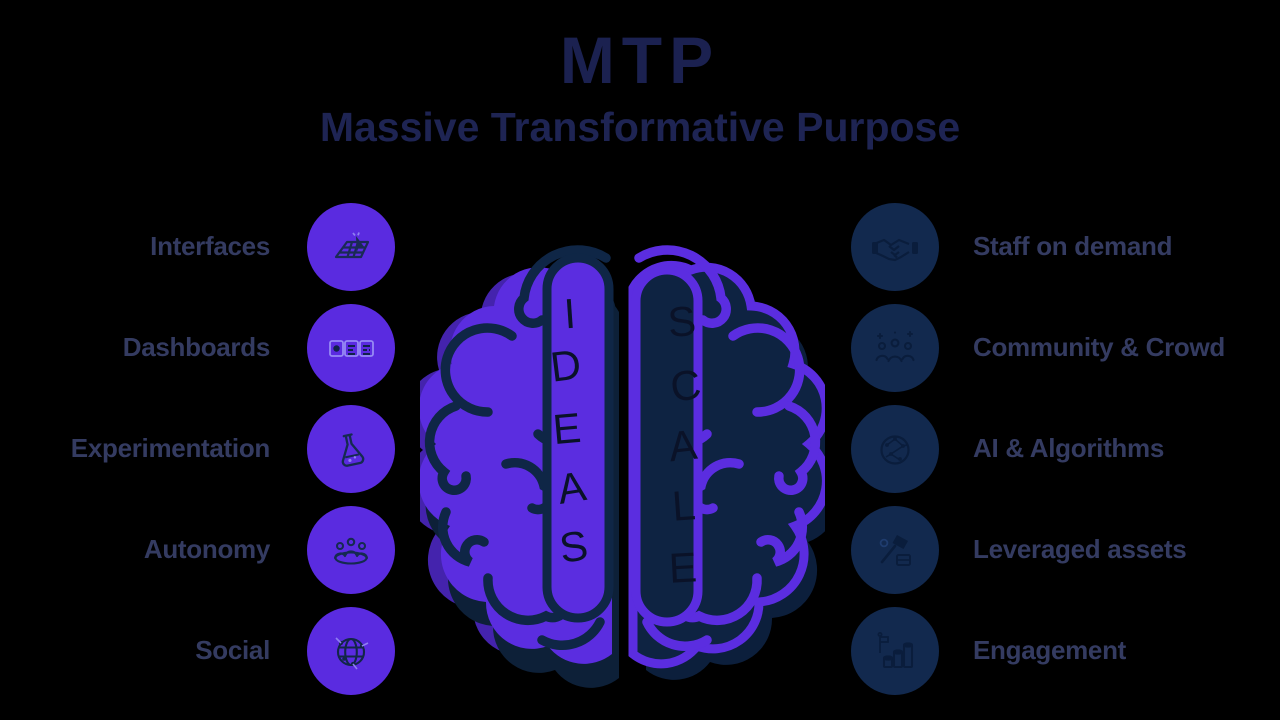 The height and width of the screenshot is (720, 1280). I want to click on list-item: AI & Algorithms, so click(1065, 448).